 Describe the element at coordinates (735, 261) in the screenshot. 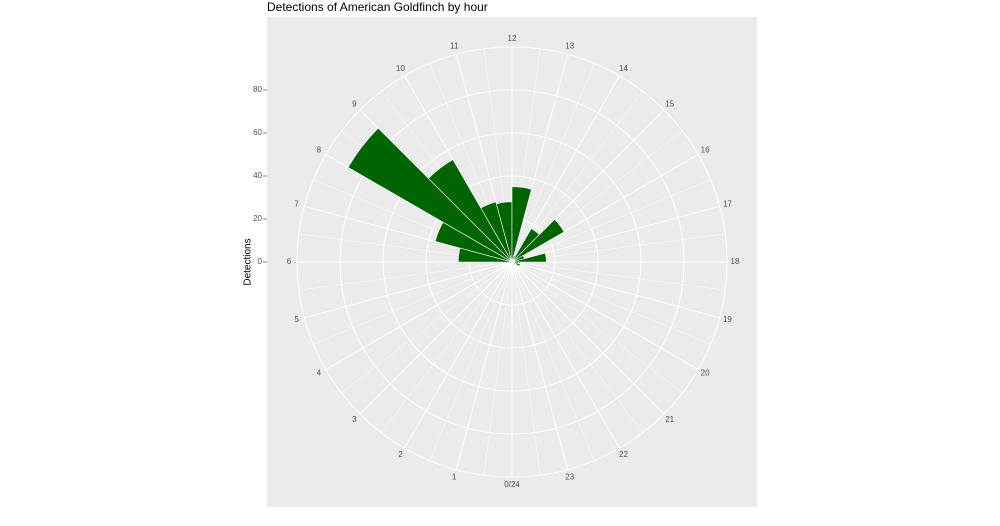

I see `angle-label: 18` at that location.